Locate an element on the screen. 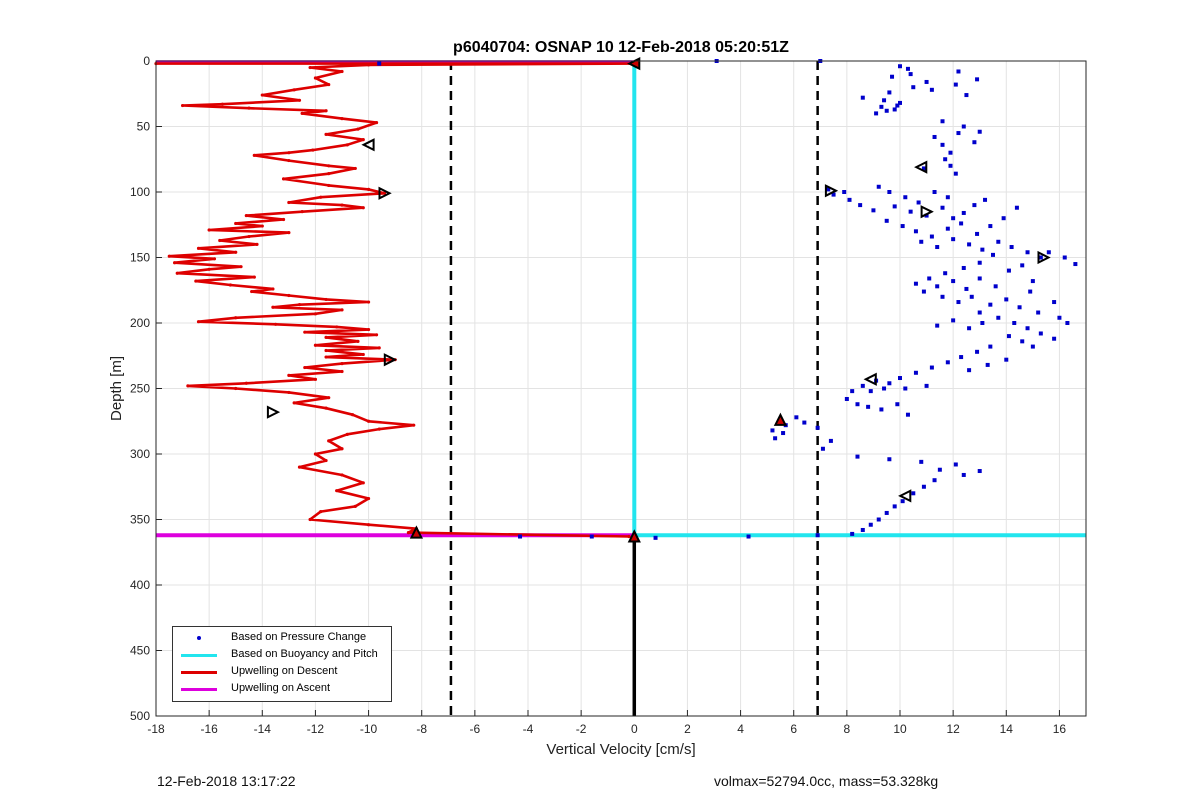 The width and height of the screenshot is (1200, 804). y-tick-label: 450 is located at coordinates (140, 651).